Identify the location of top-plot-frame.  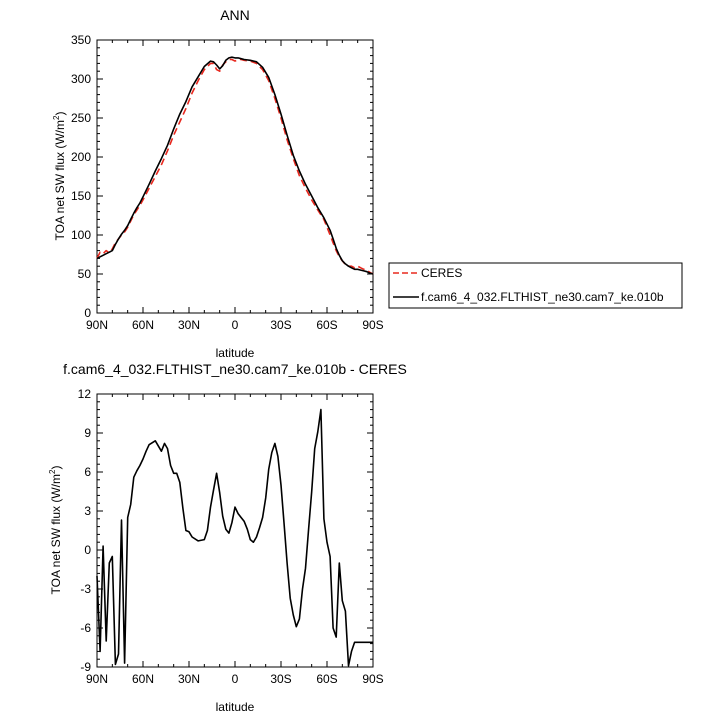
(235, 176).